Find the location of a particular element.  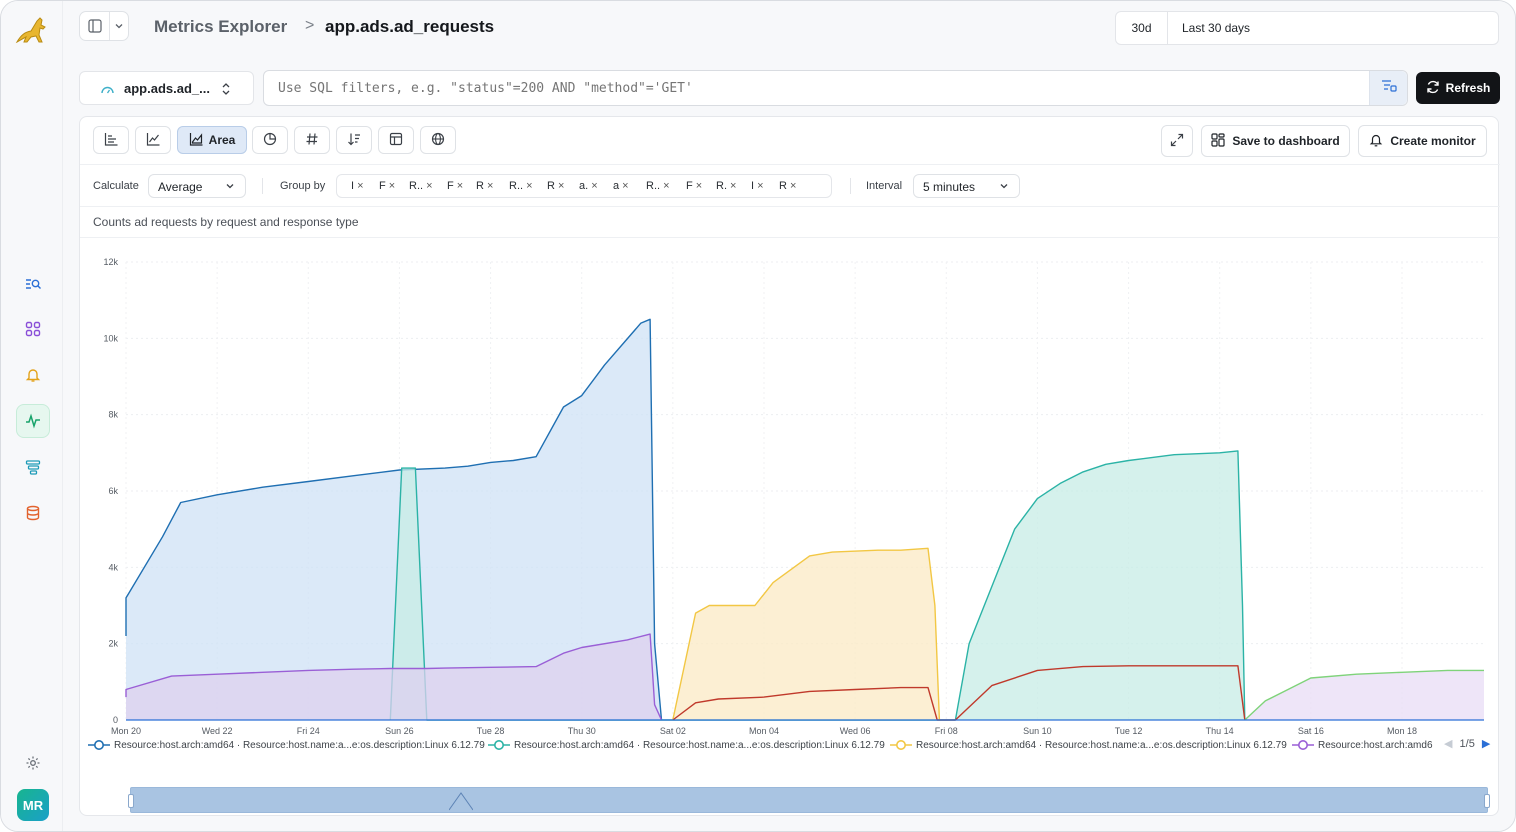

group-chip: a. × is located at coordinates (588, 186).